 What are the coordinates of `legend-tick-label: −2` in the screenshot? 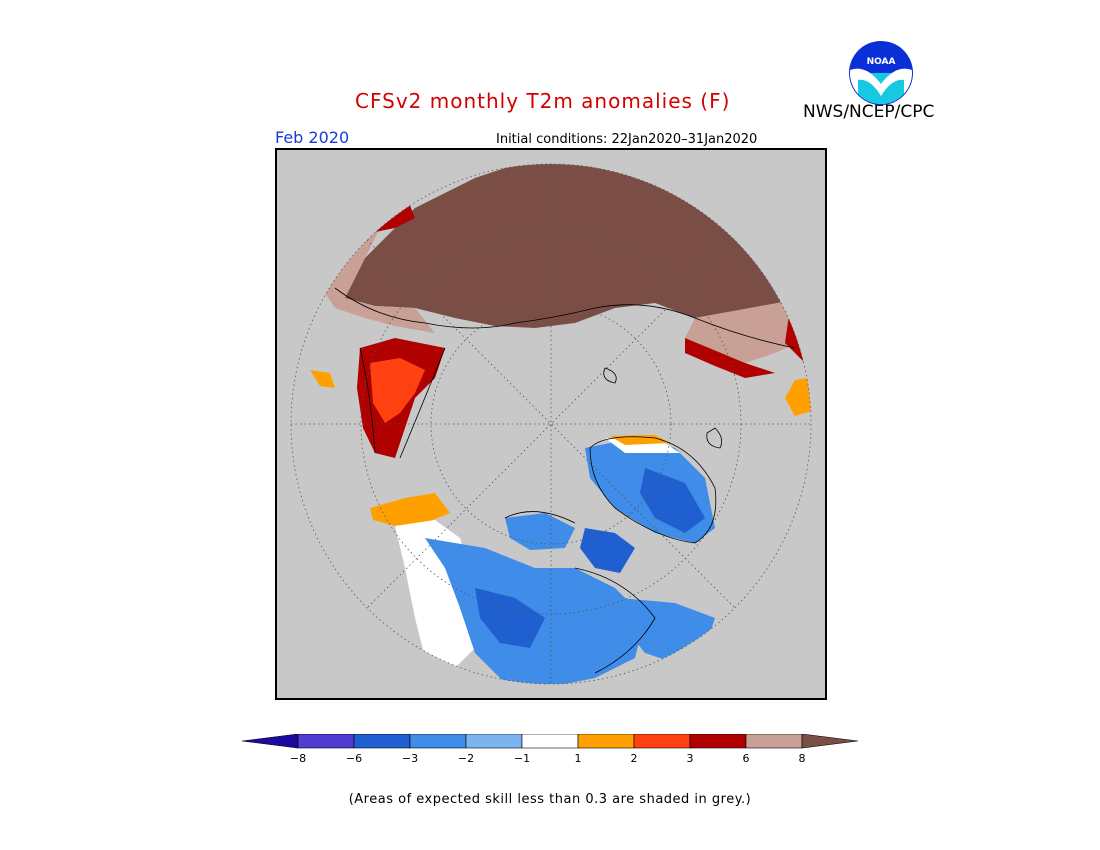 It's located at (466, 758).